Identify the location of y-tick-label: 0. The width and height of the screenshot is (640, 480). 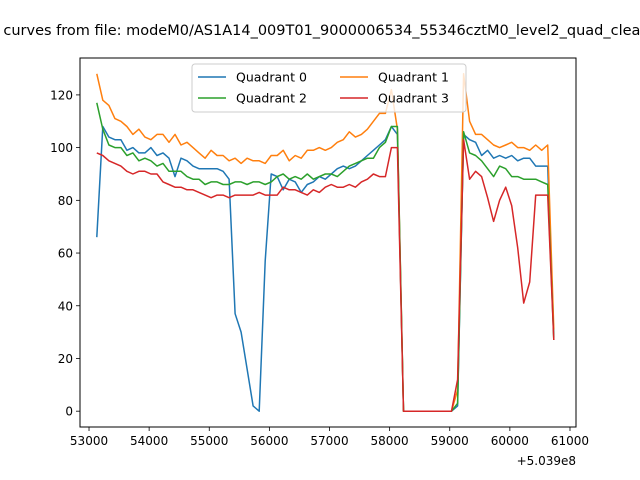
(69, 412).